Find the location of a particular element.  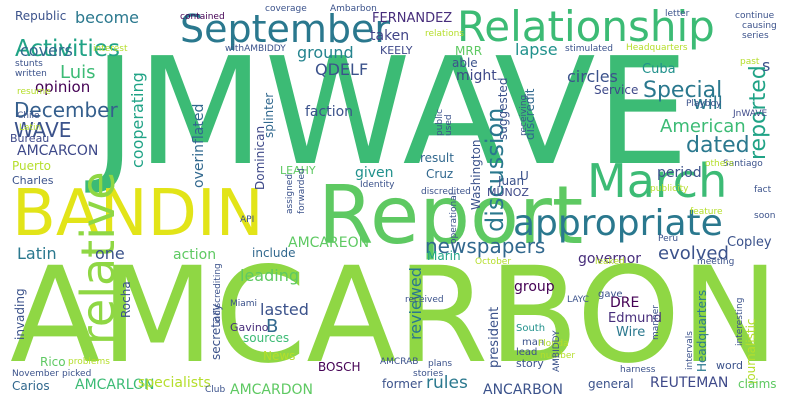

word-journalistic: journalistic is located at coordinates (751, 351).